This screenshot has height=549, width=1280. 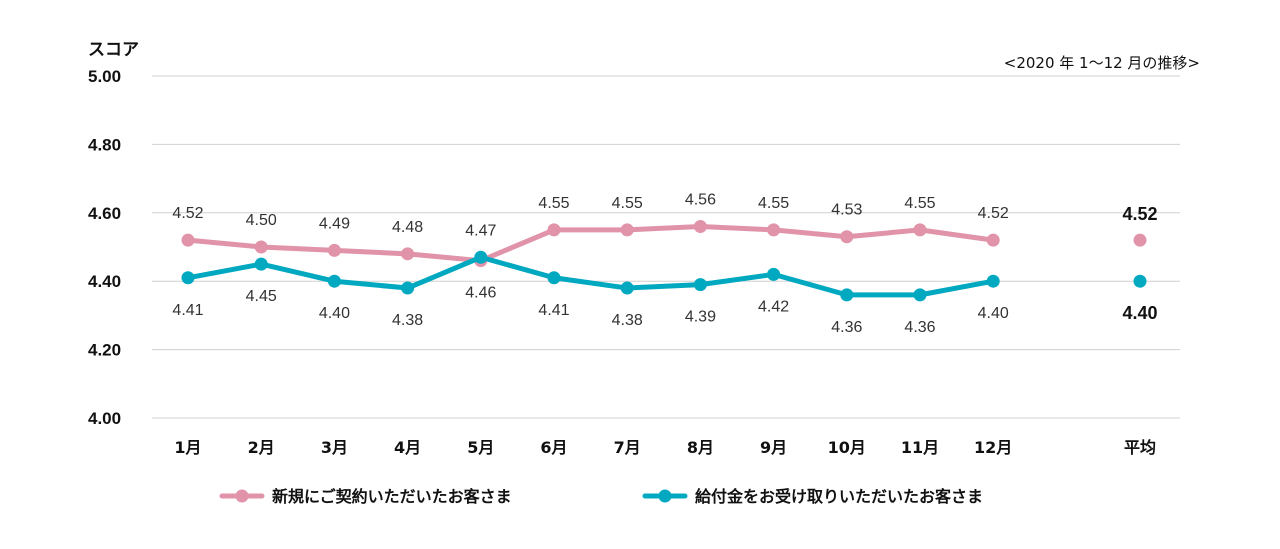 What do you see at coordinates (392, 496) in the screenshot?
I see `legend-label-1: 新規にご契約いただいたお客さま` at bounding box center [392, 496].